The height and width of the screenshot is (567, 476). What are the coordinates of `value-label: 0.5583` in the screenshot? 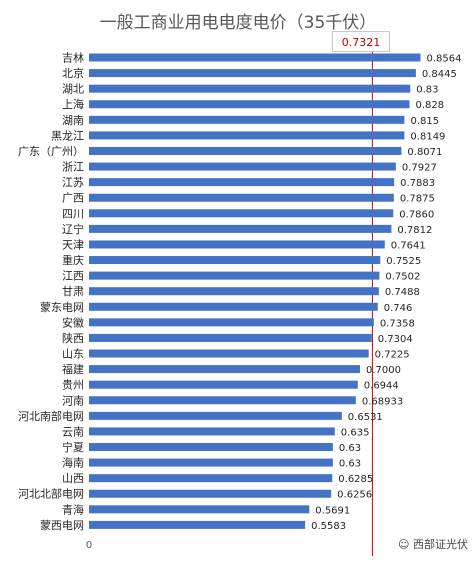 It's located at (328, 526).